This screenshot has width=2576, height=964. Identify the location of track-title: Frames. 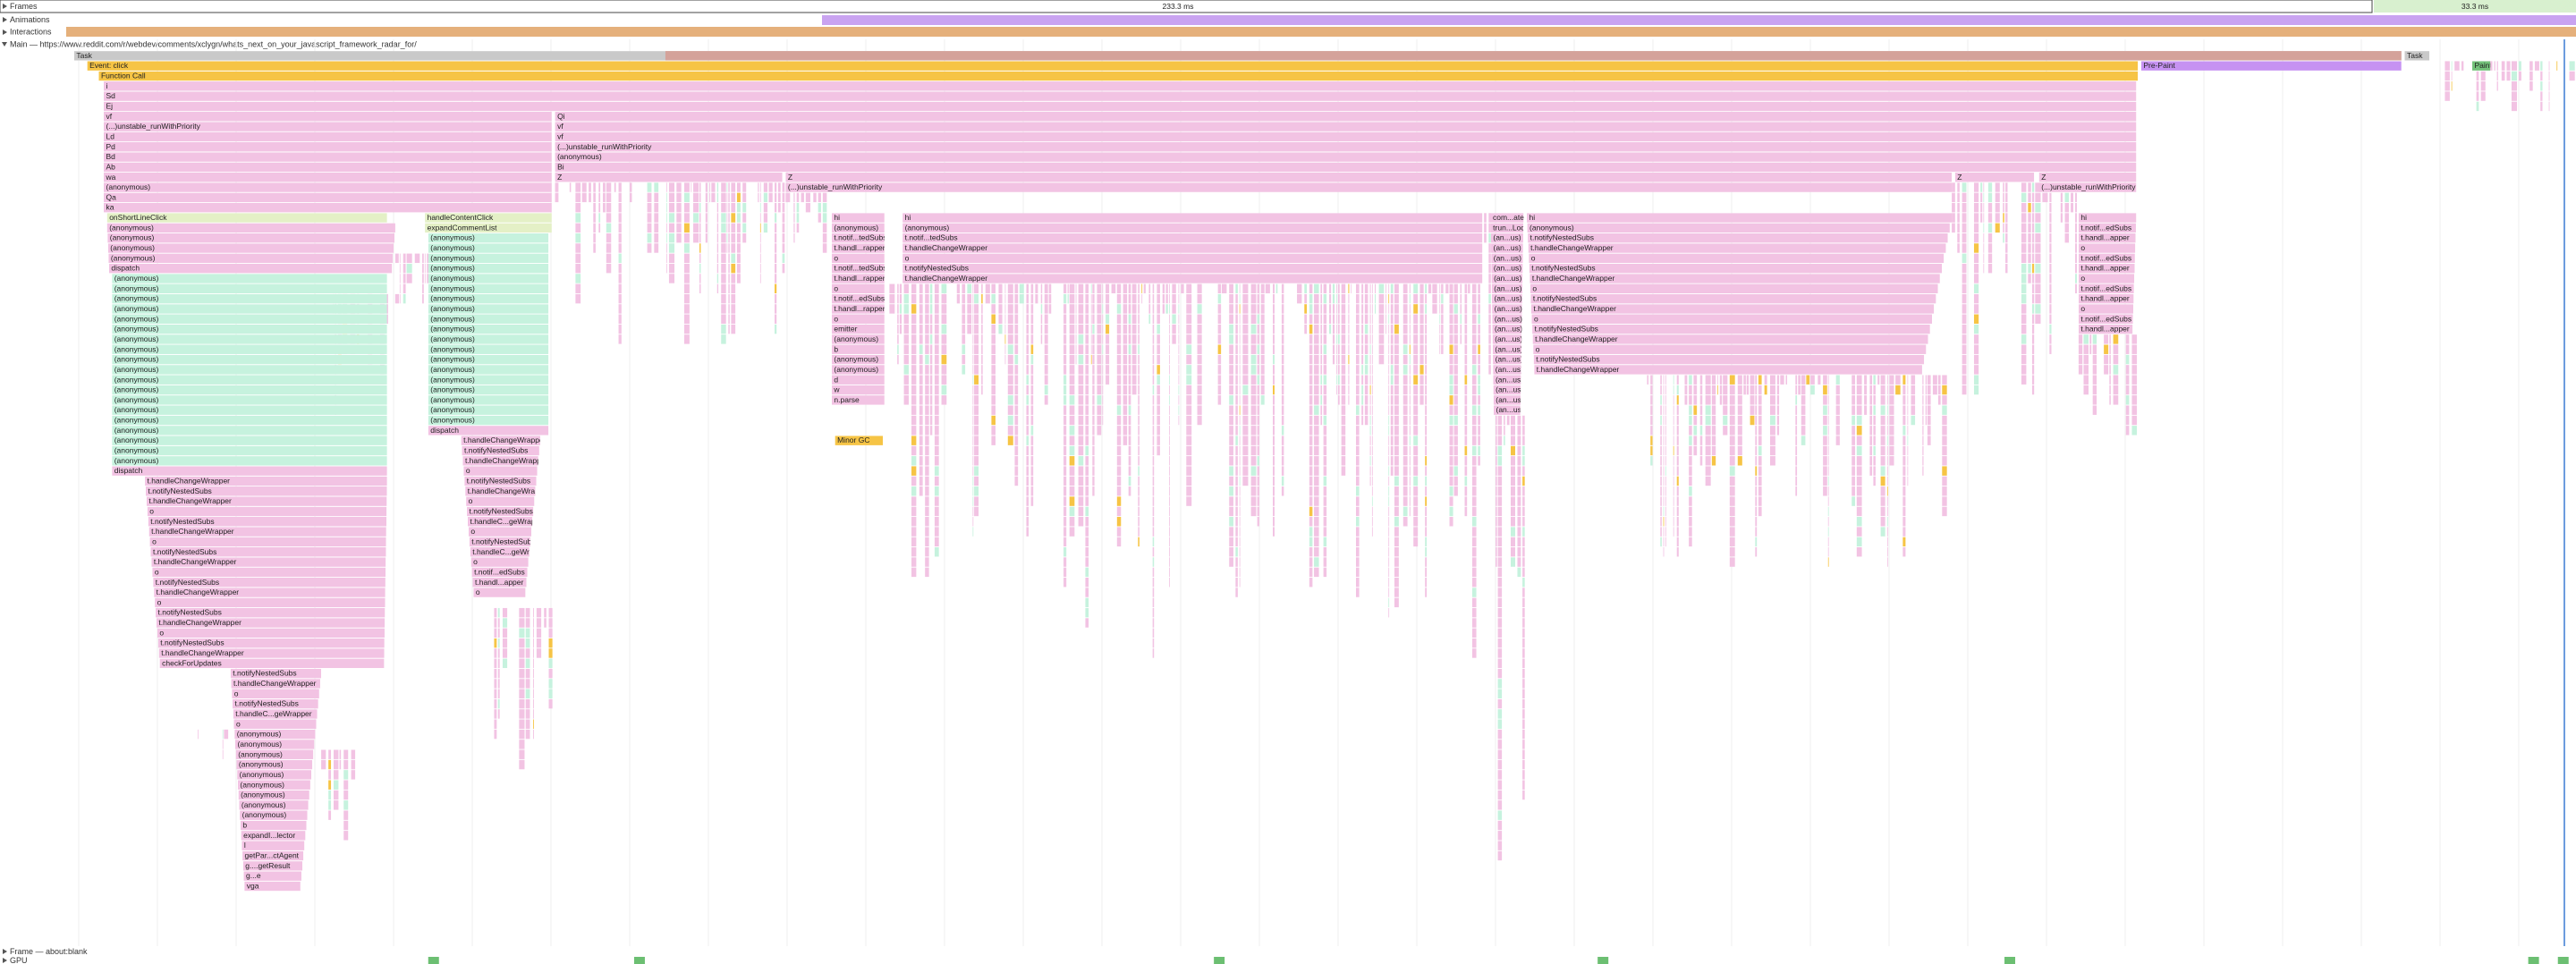
(24, 6).